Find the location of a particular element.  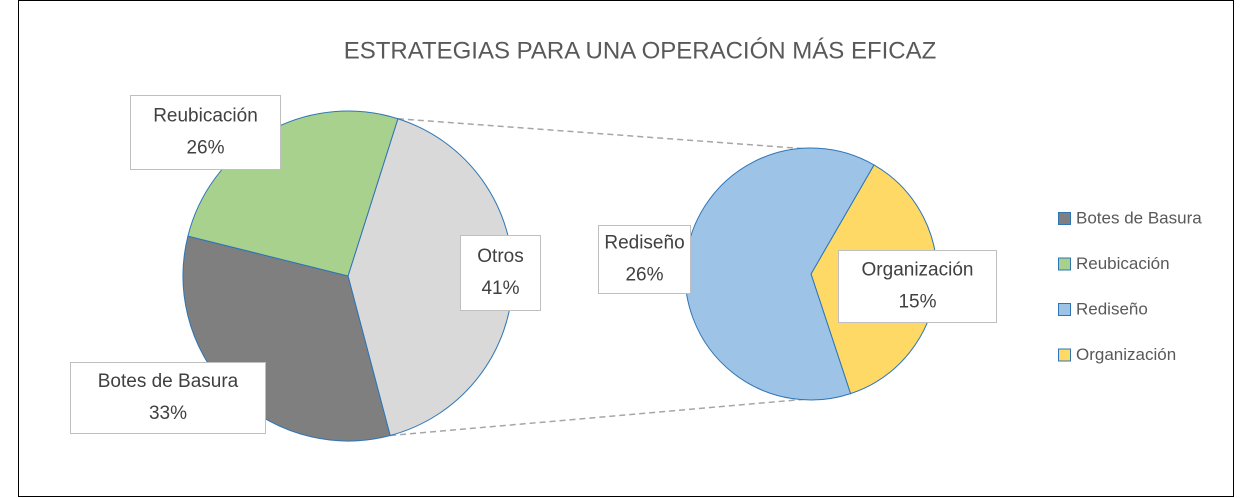

legend-label: Rediseño is located at coordinates (1112, 308).